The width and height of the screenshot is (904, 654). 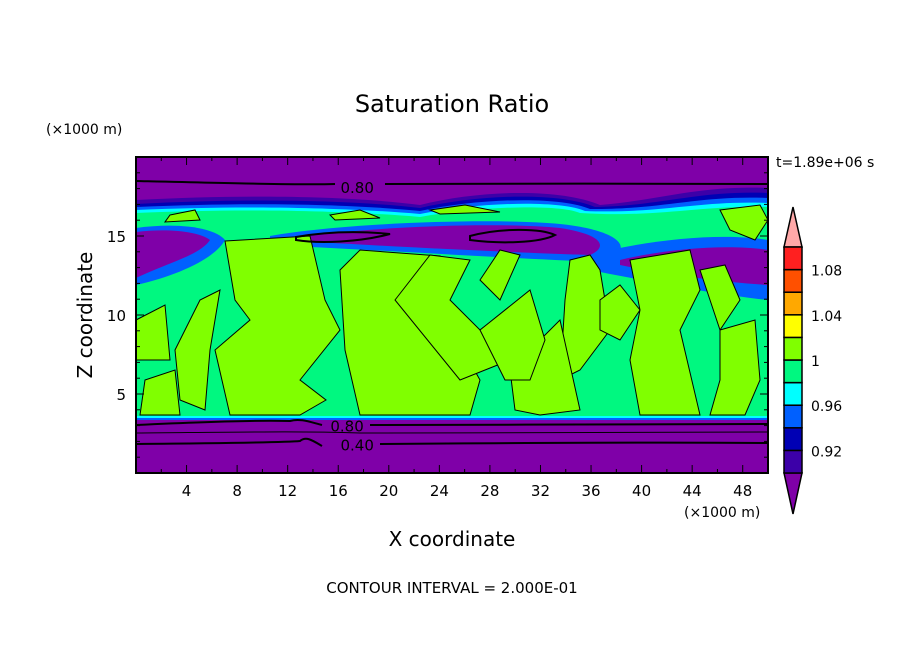 I want to click on x-tick-label: 44, so click(x=692, y=491).